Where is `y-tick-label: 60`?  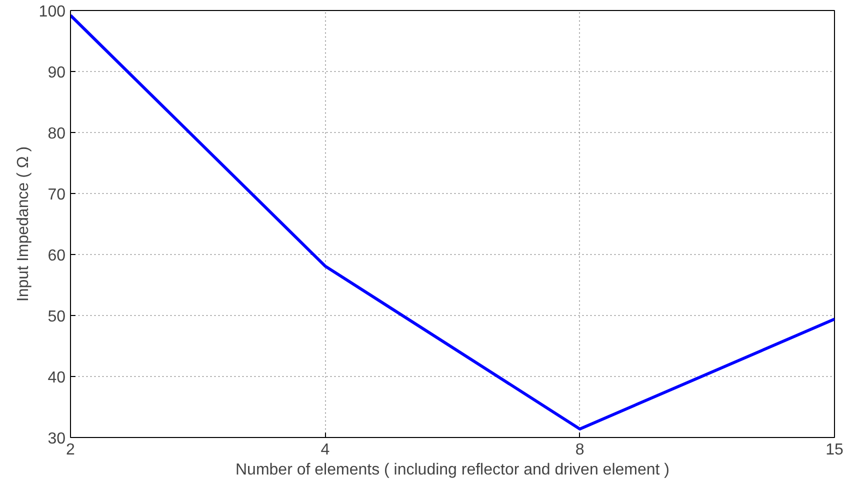 y-tick-label: 60 is located at coordinates (57, 256).